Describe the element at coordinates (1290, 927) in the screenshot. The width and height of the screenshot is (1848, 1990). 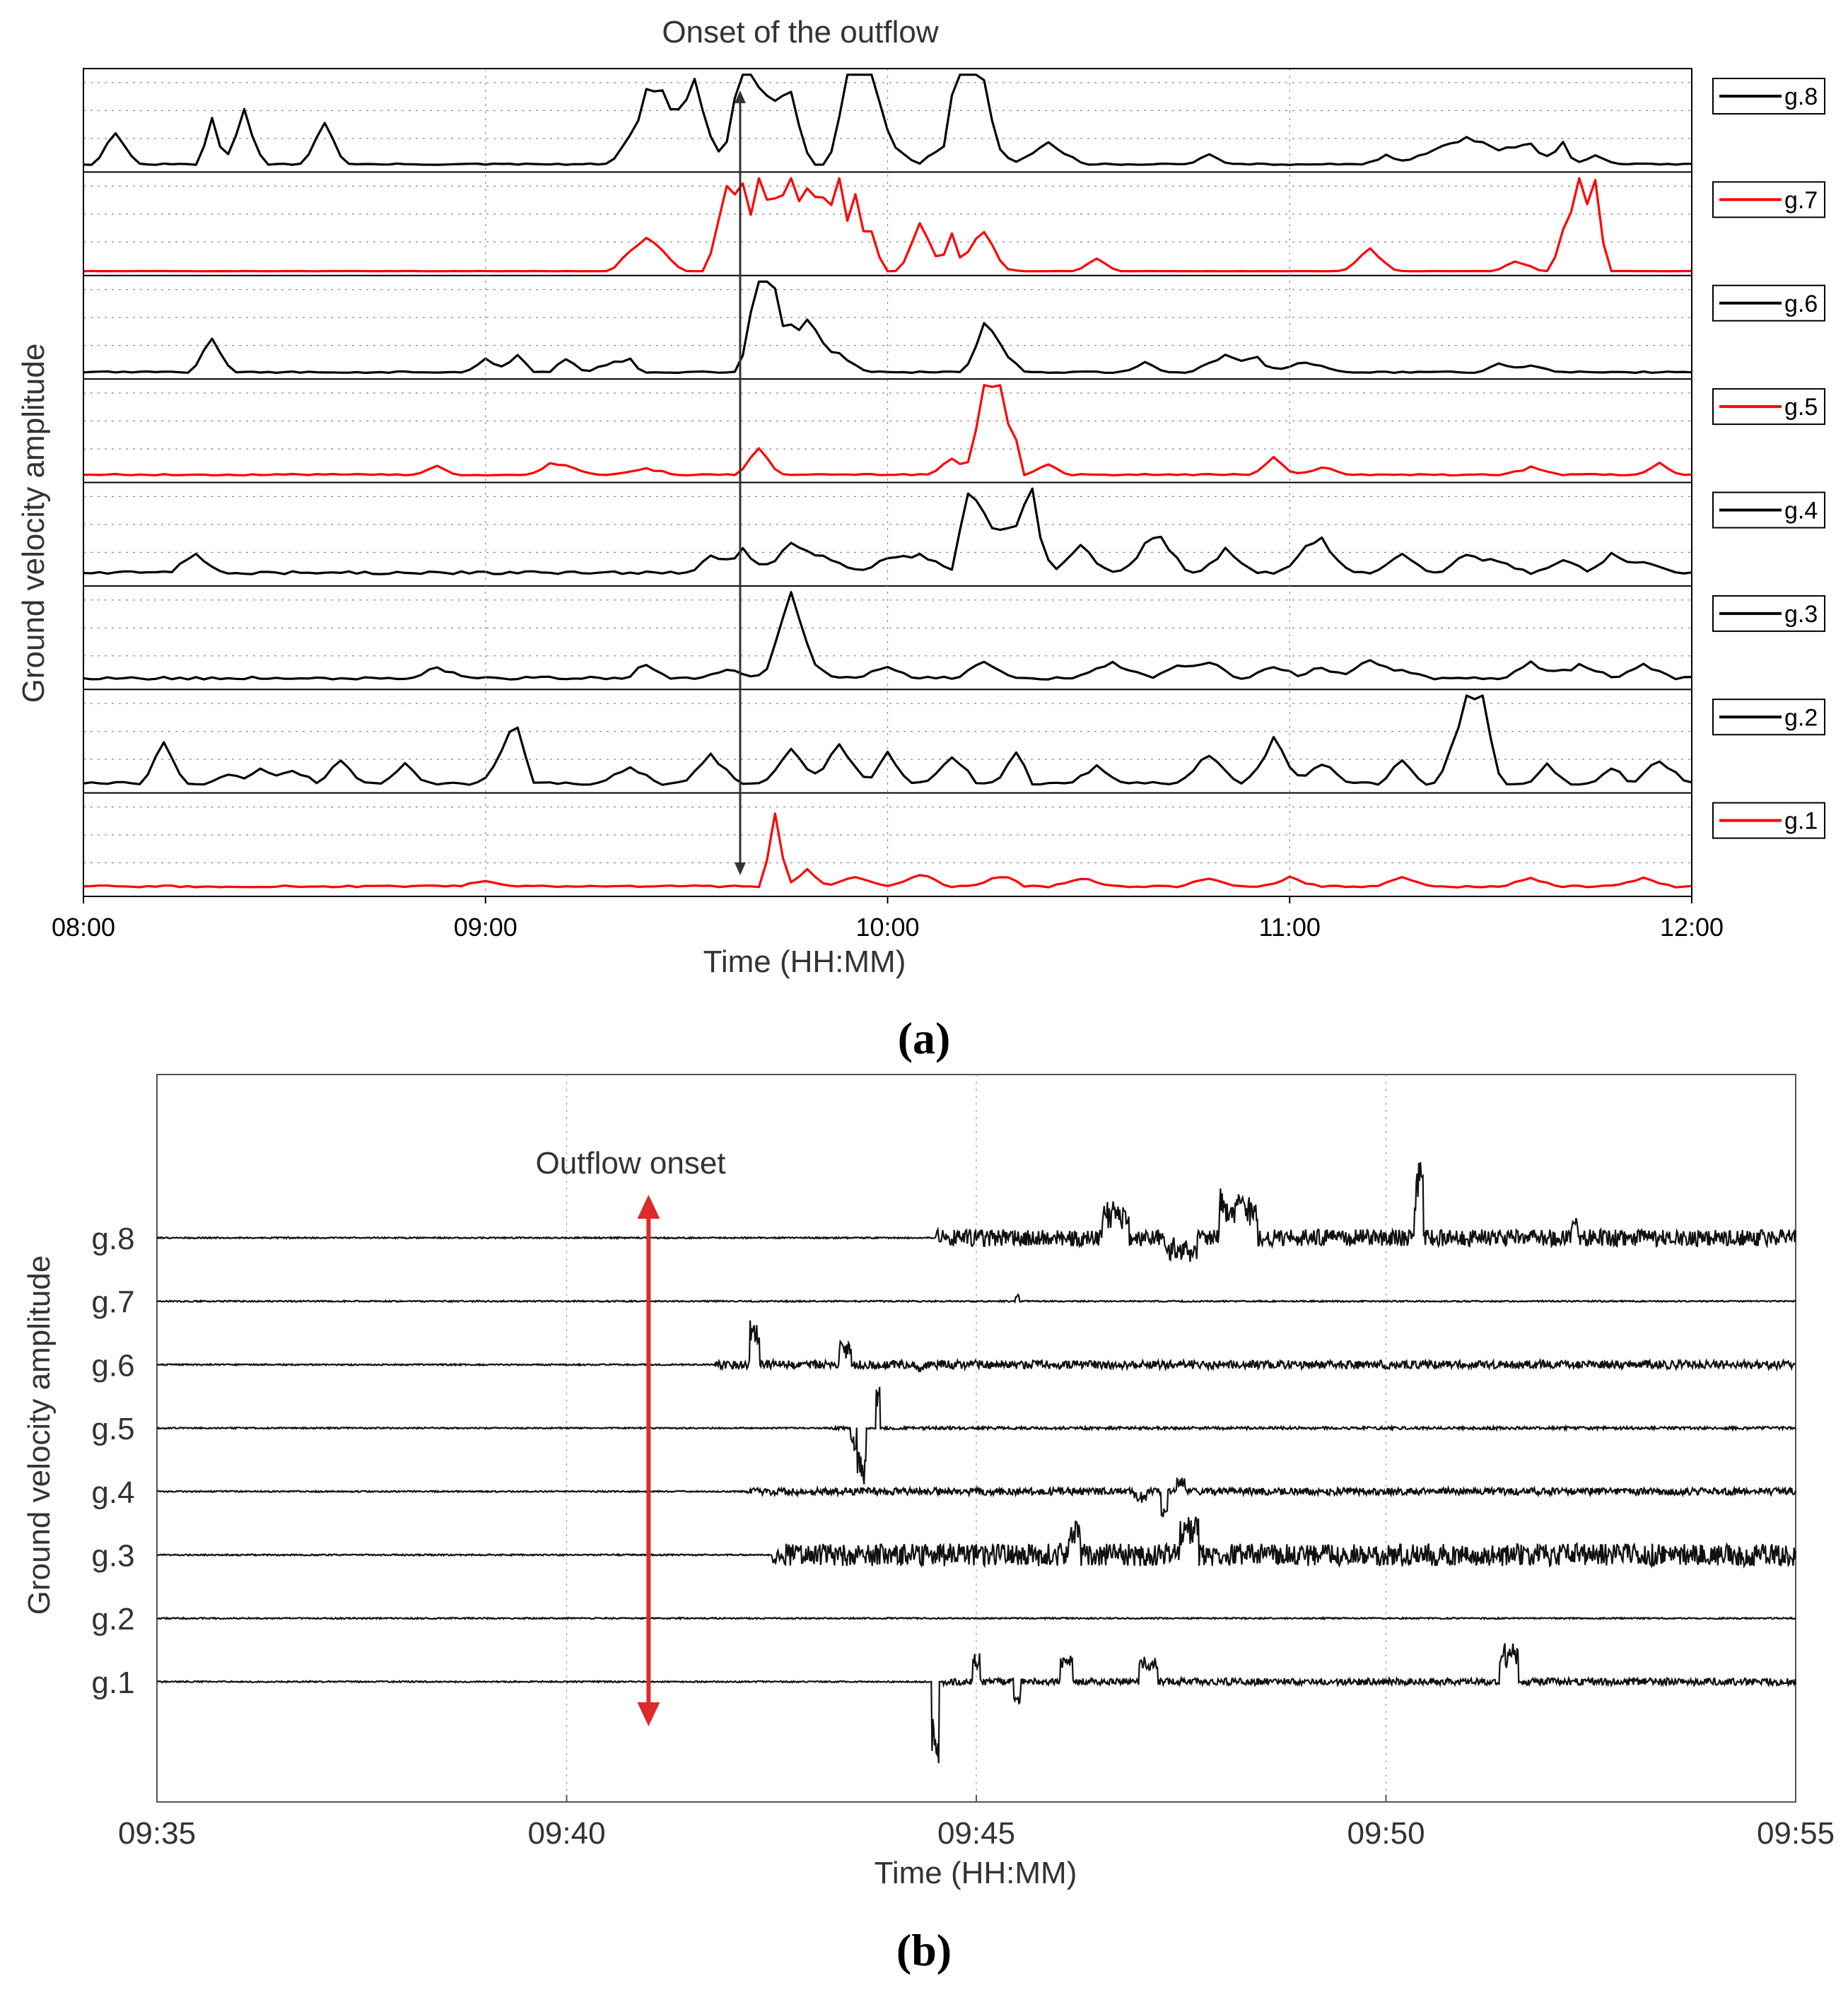
I see `x-tick-label: 11:00` at that location.